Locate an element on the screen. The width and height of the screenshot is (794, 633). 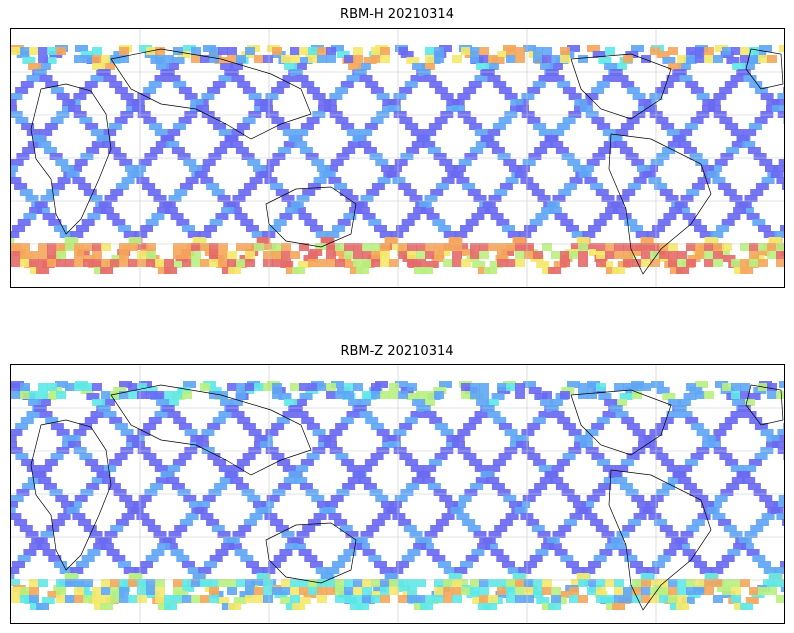
panel-title-bottom: RBM-Z 20210314 is located at coordinates (397, 351).